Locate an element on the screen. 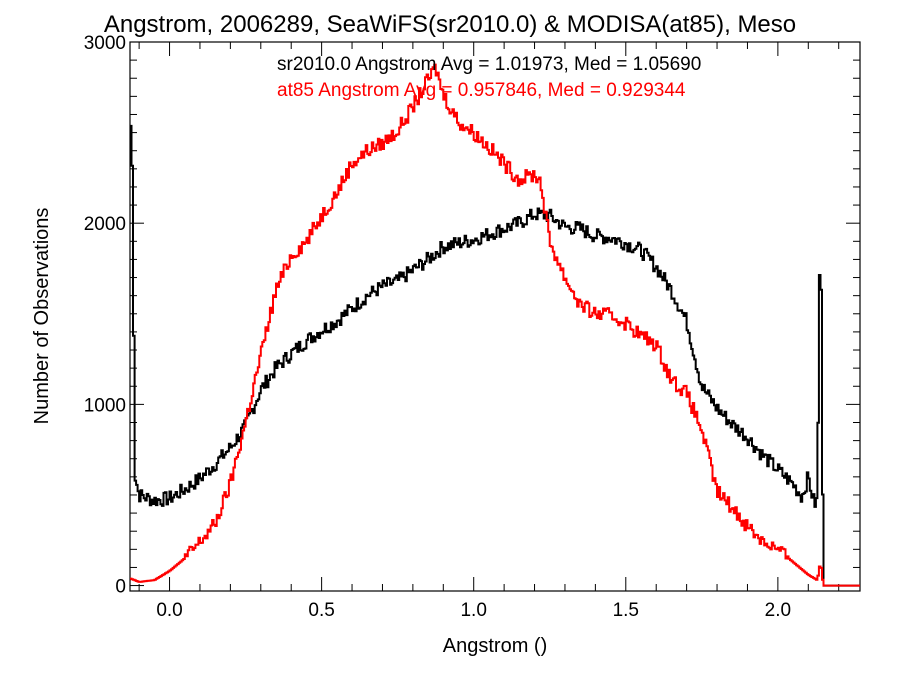  y-tick-label: 0 is located at coordinates (120, 587).